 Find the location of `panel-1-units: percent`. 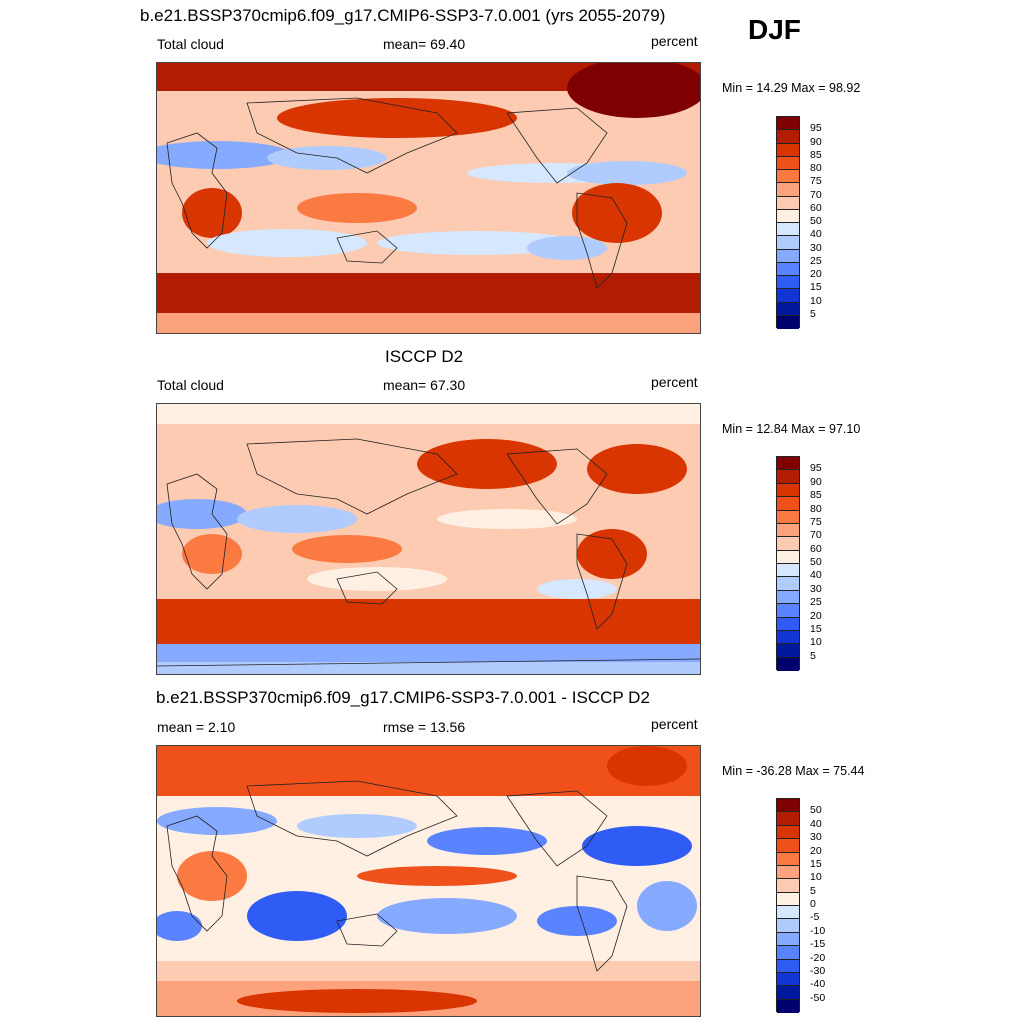

panel-1-units: percent is located at coordinates (674, 41).